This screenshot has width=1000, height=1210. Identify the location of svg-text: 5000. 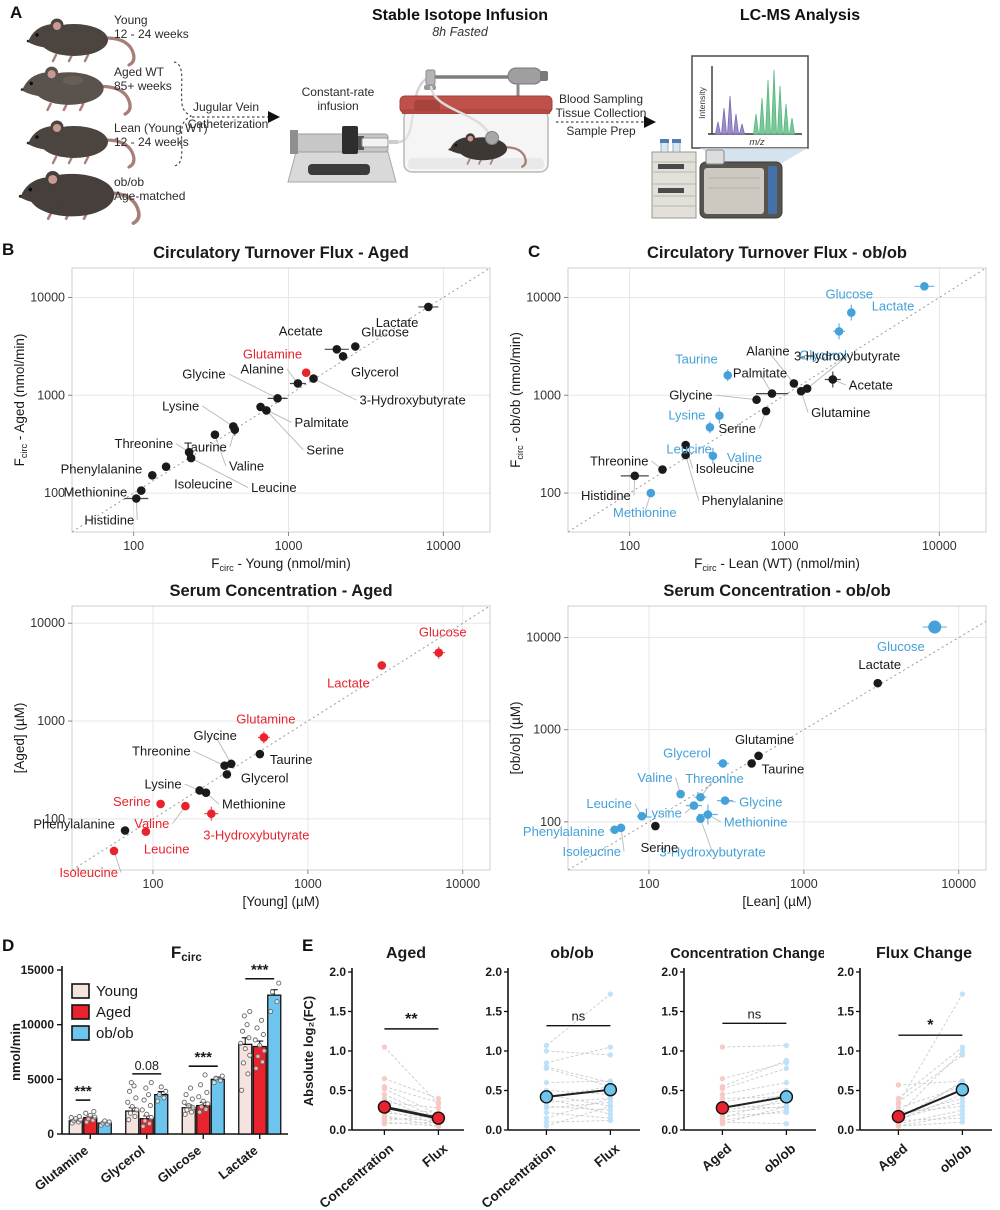
(40, 1079).